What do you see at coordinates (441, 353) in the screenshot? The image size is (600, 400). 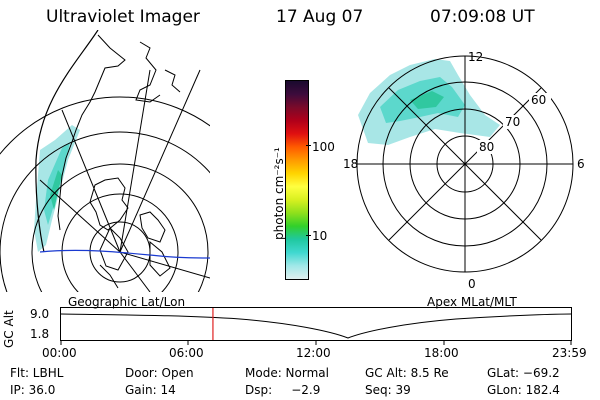 I see `altitude-xtick-3: 18:00` at bounding box center [441, 353].